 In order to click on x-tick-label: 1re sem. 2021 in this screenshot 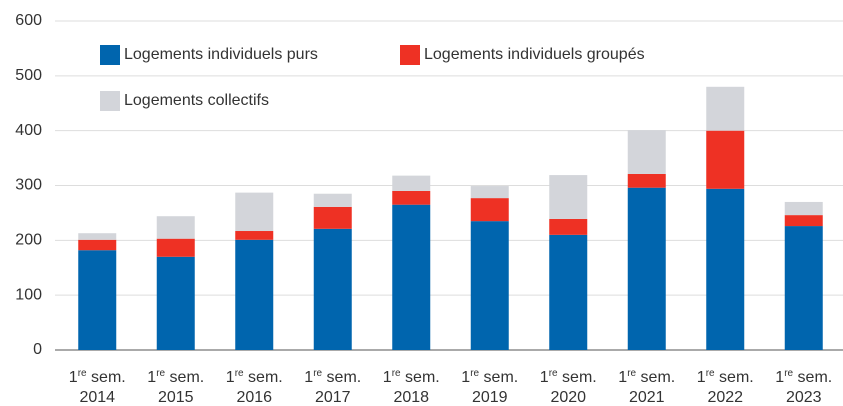, I will do `click(646, 387)`.